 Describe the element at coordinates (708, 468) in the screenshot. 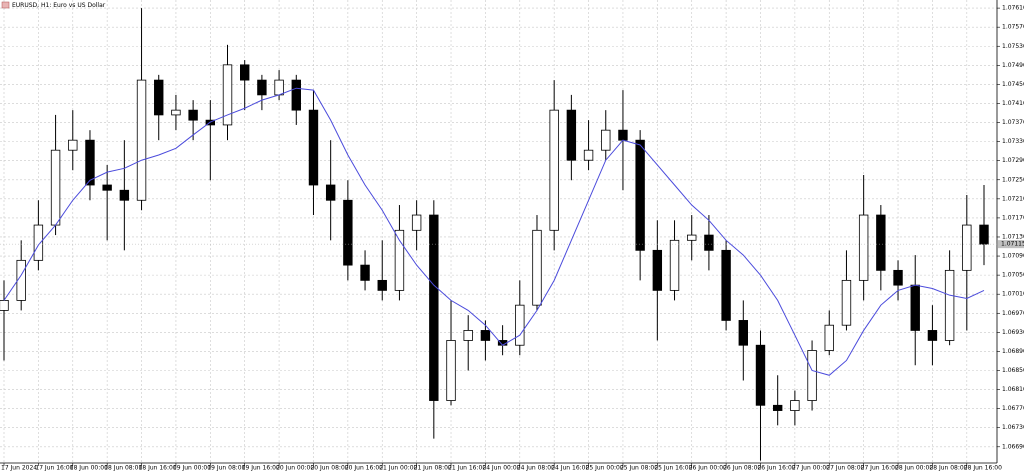

I see `x-tick-label: 26 Jun 00:00` at that location.